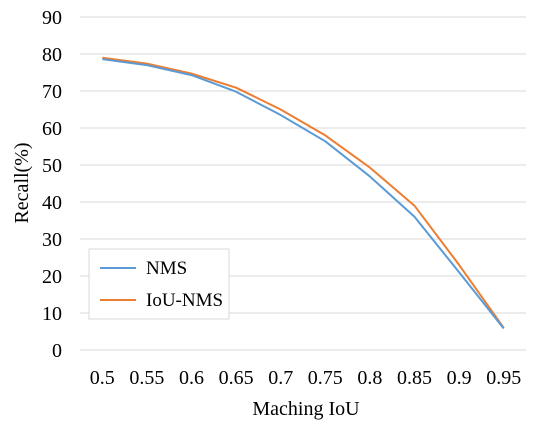 This screenshot has width=539, height=424. I want to click on y-tick-label-0: 0, so click(57, 351).